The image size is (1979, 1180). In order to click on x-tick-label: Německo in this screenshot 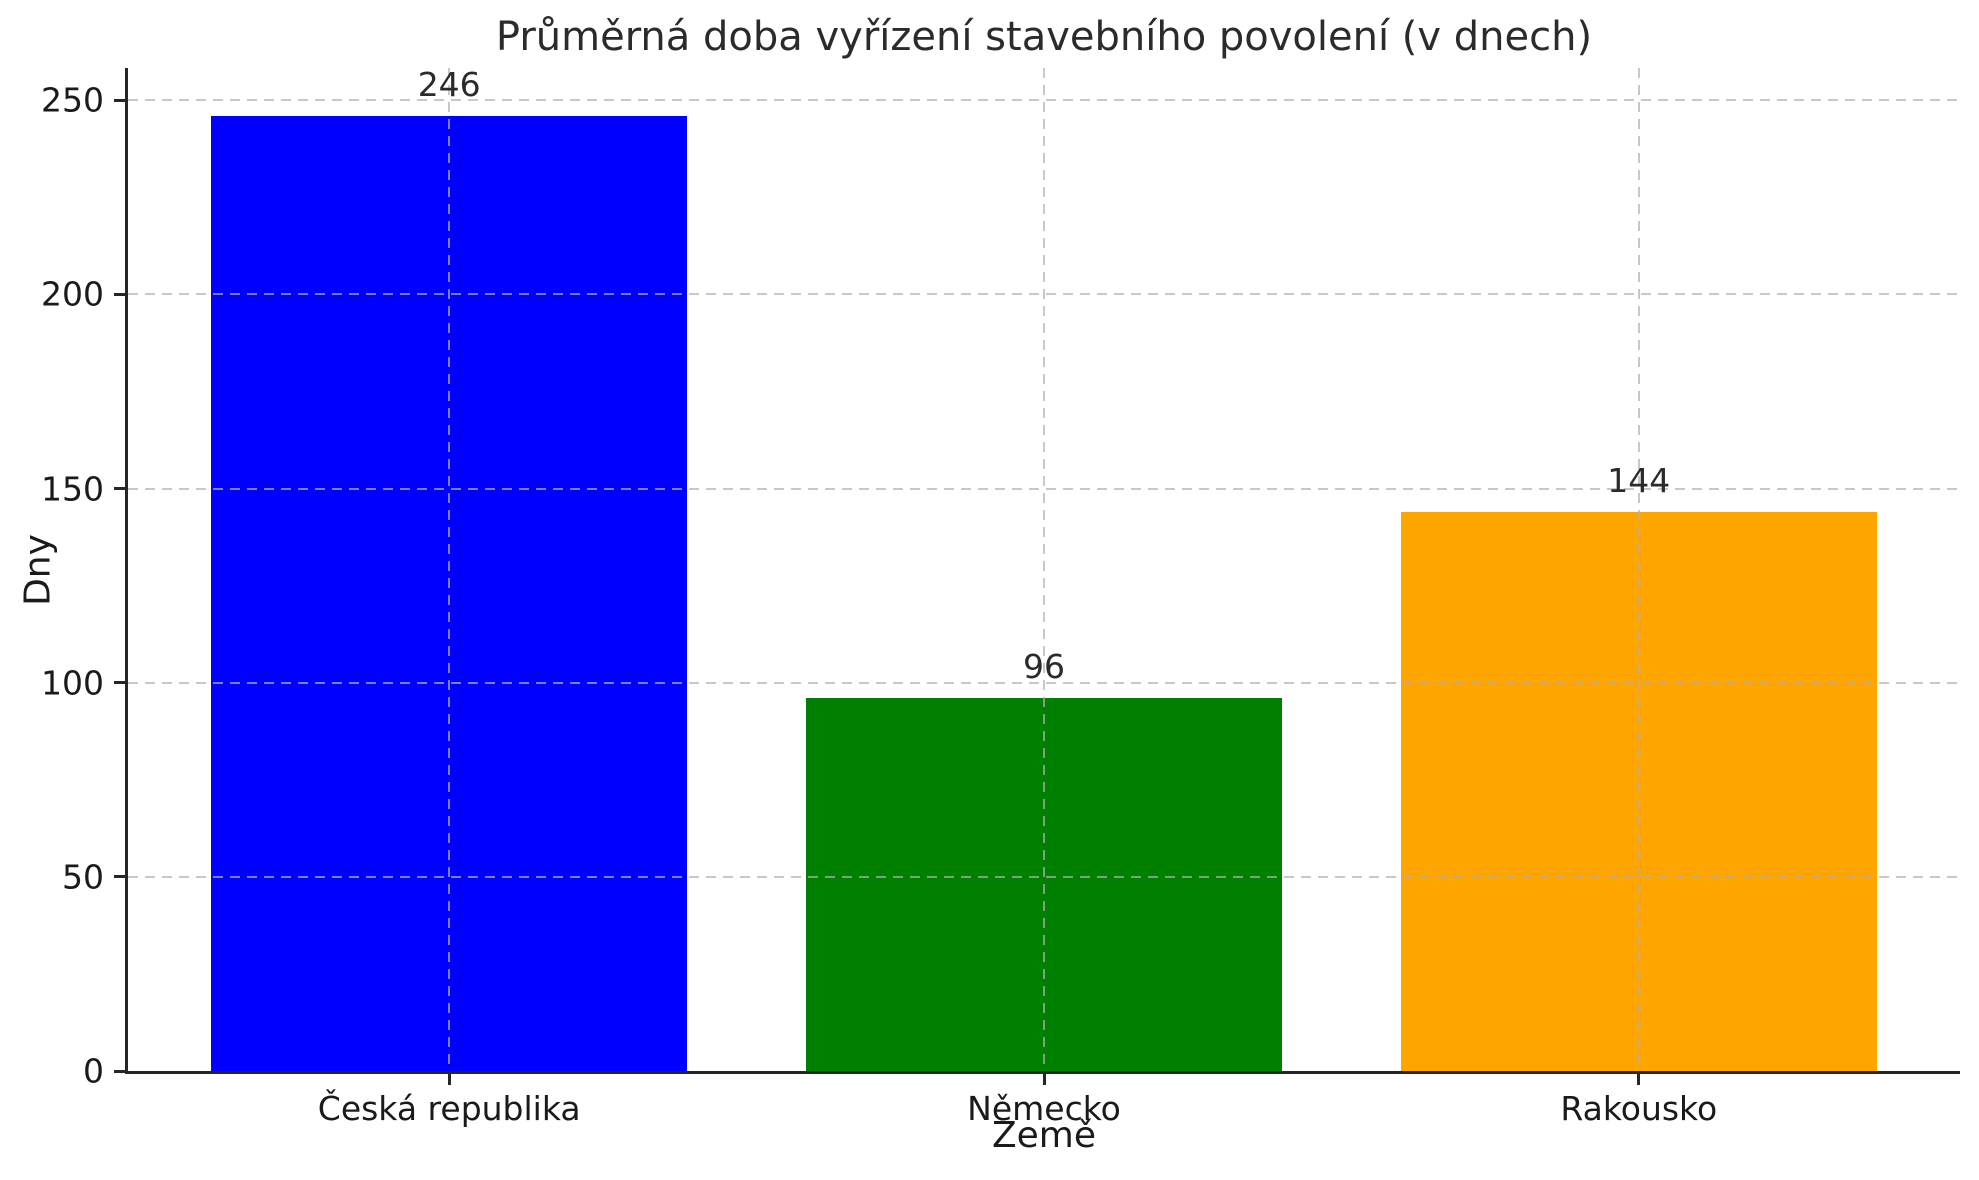, I will do `click(1044, 1108)`.